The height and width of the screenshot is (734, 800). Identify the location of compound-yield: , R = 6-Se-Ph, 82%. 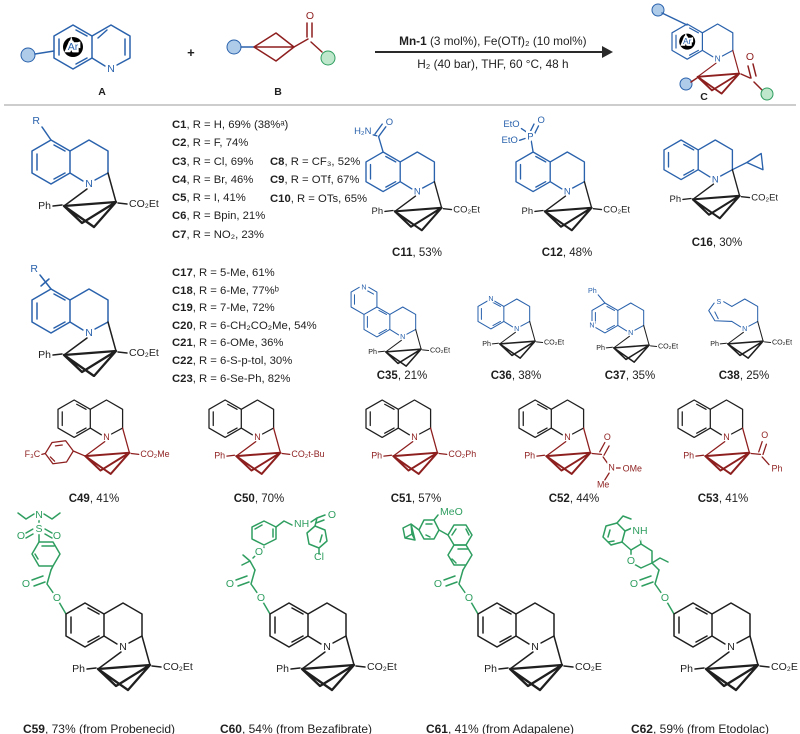
(241, 378).